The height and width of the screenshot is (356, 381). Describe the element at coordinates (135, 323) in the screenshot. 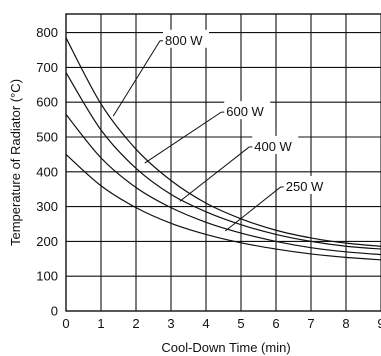

I see `x-tick-label: 2` at that location.